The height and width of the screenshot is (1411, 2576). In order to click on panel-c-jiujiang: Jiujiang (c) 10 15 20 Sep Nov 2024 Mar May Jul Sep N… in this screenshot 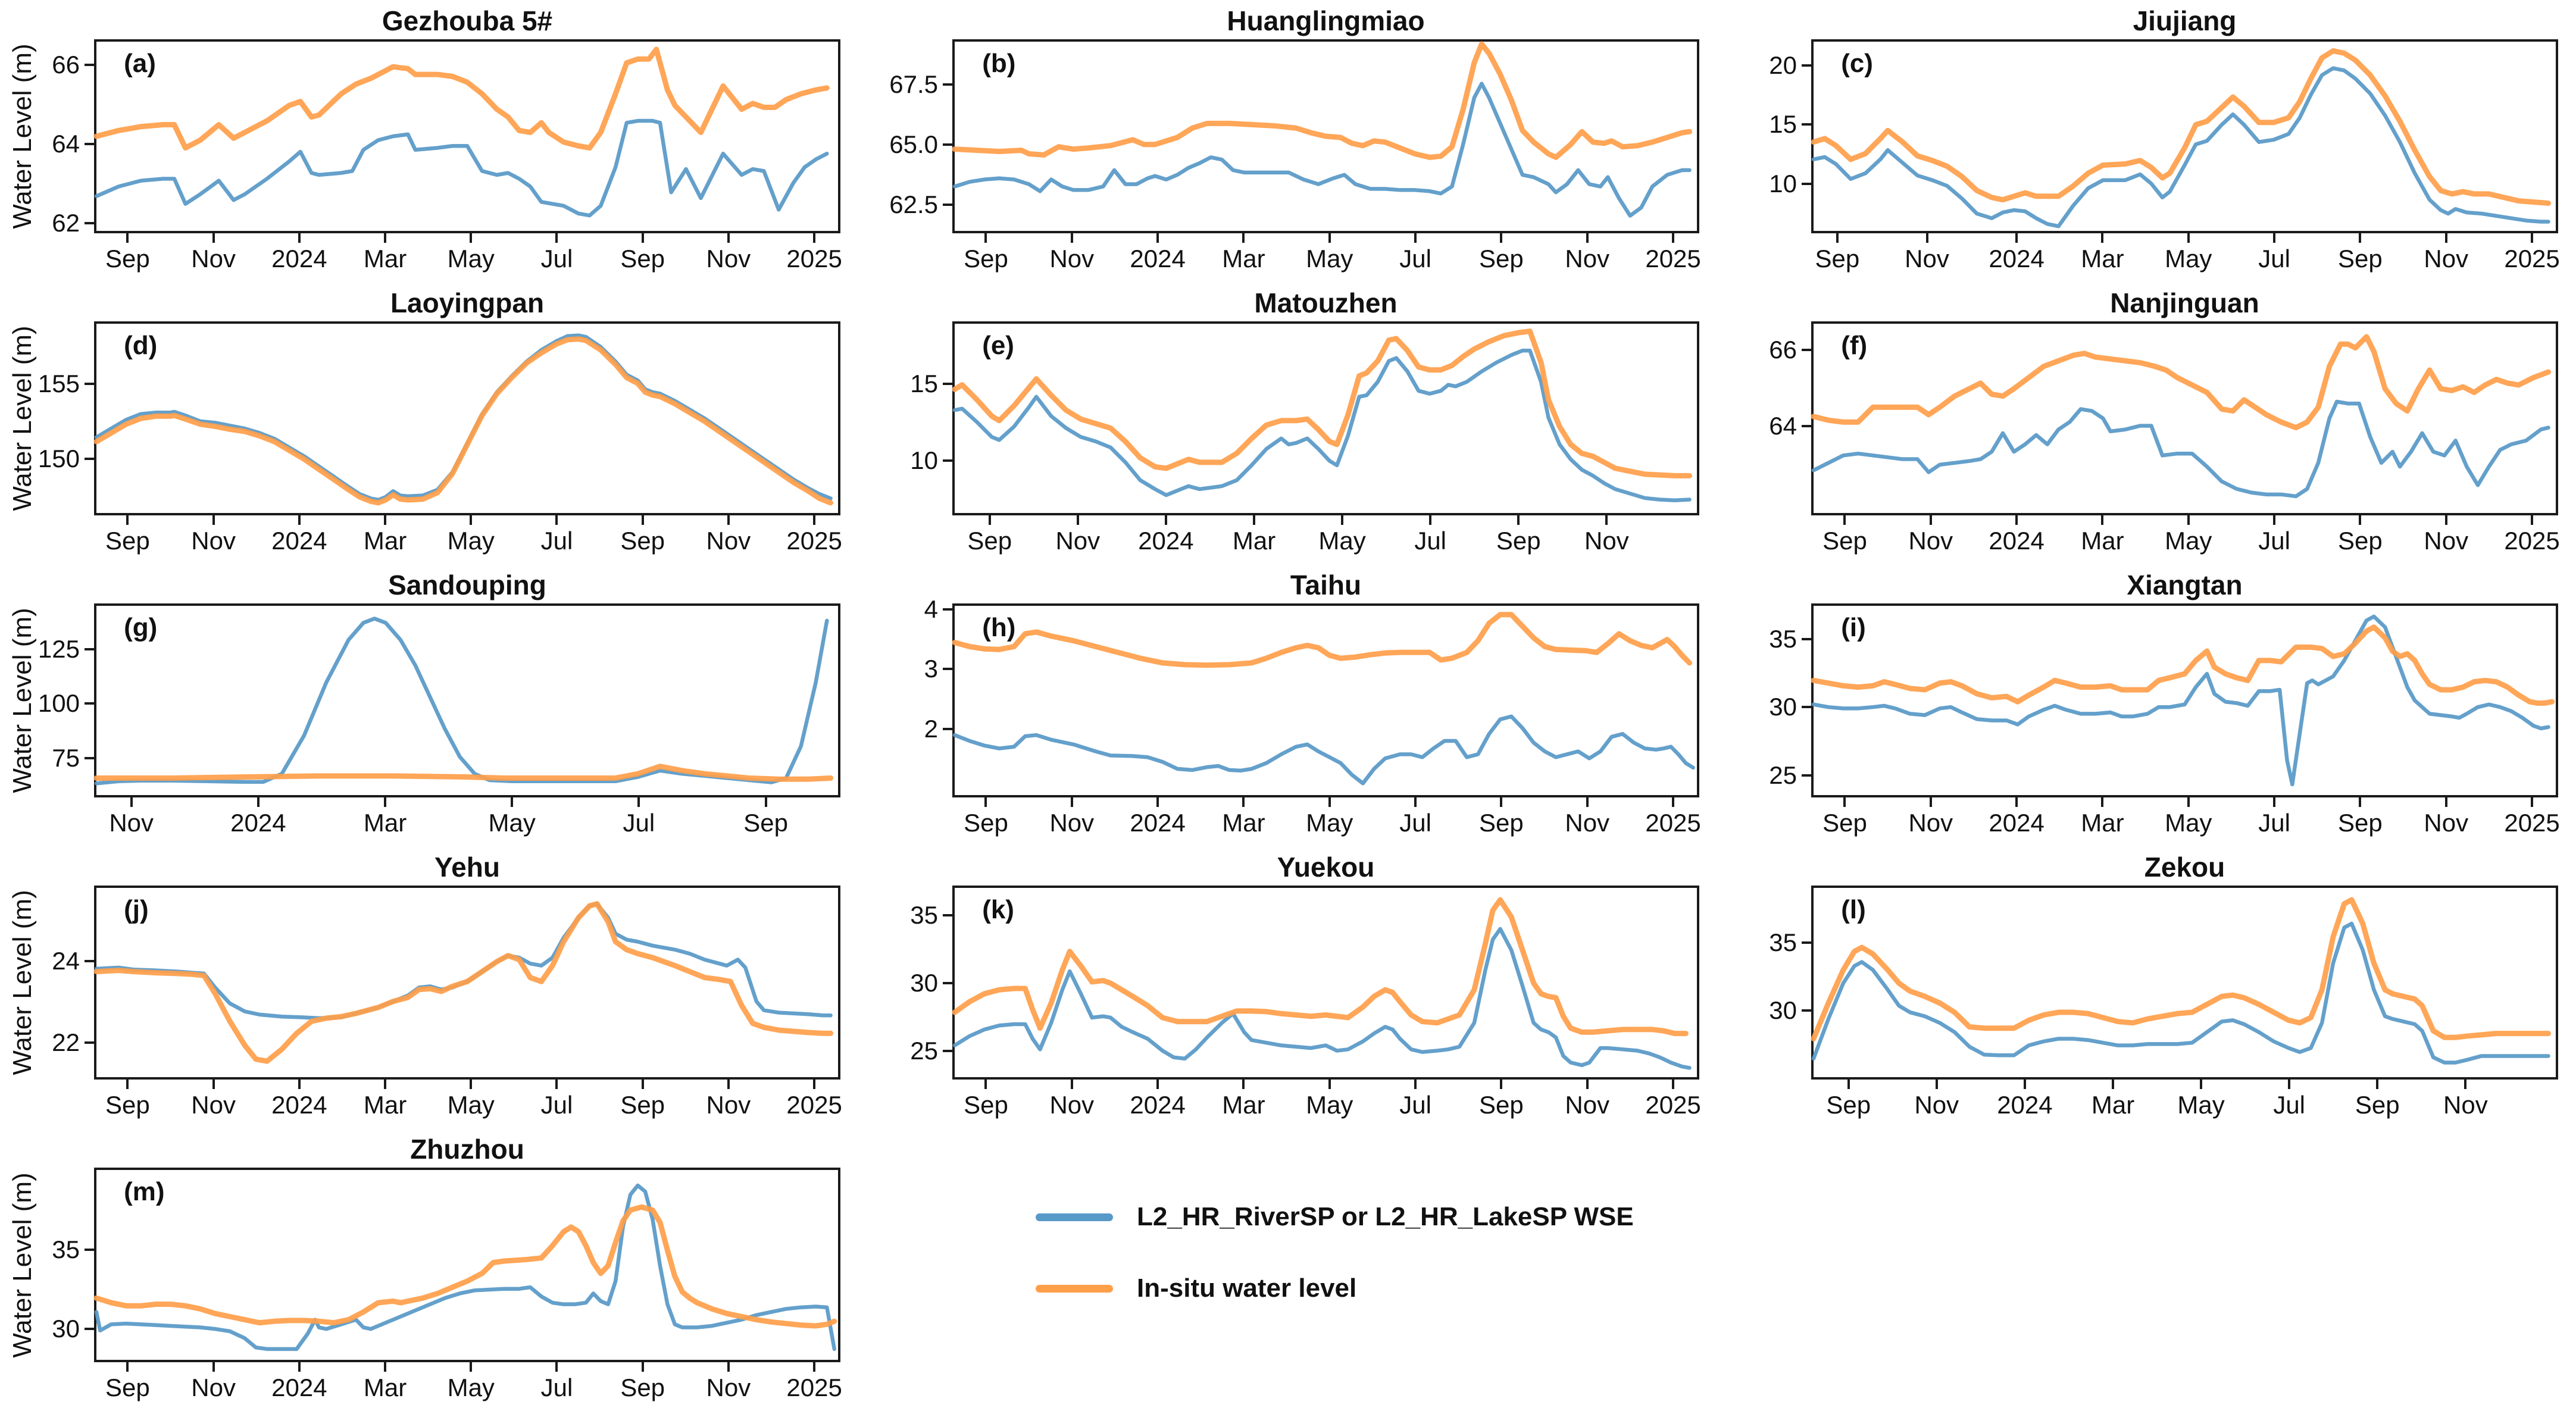, I will do `click(2146, 141)`.